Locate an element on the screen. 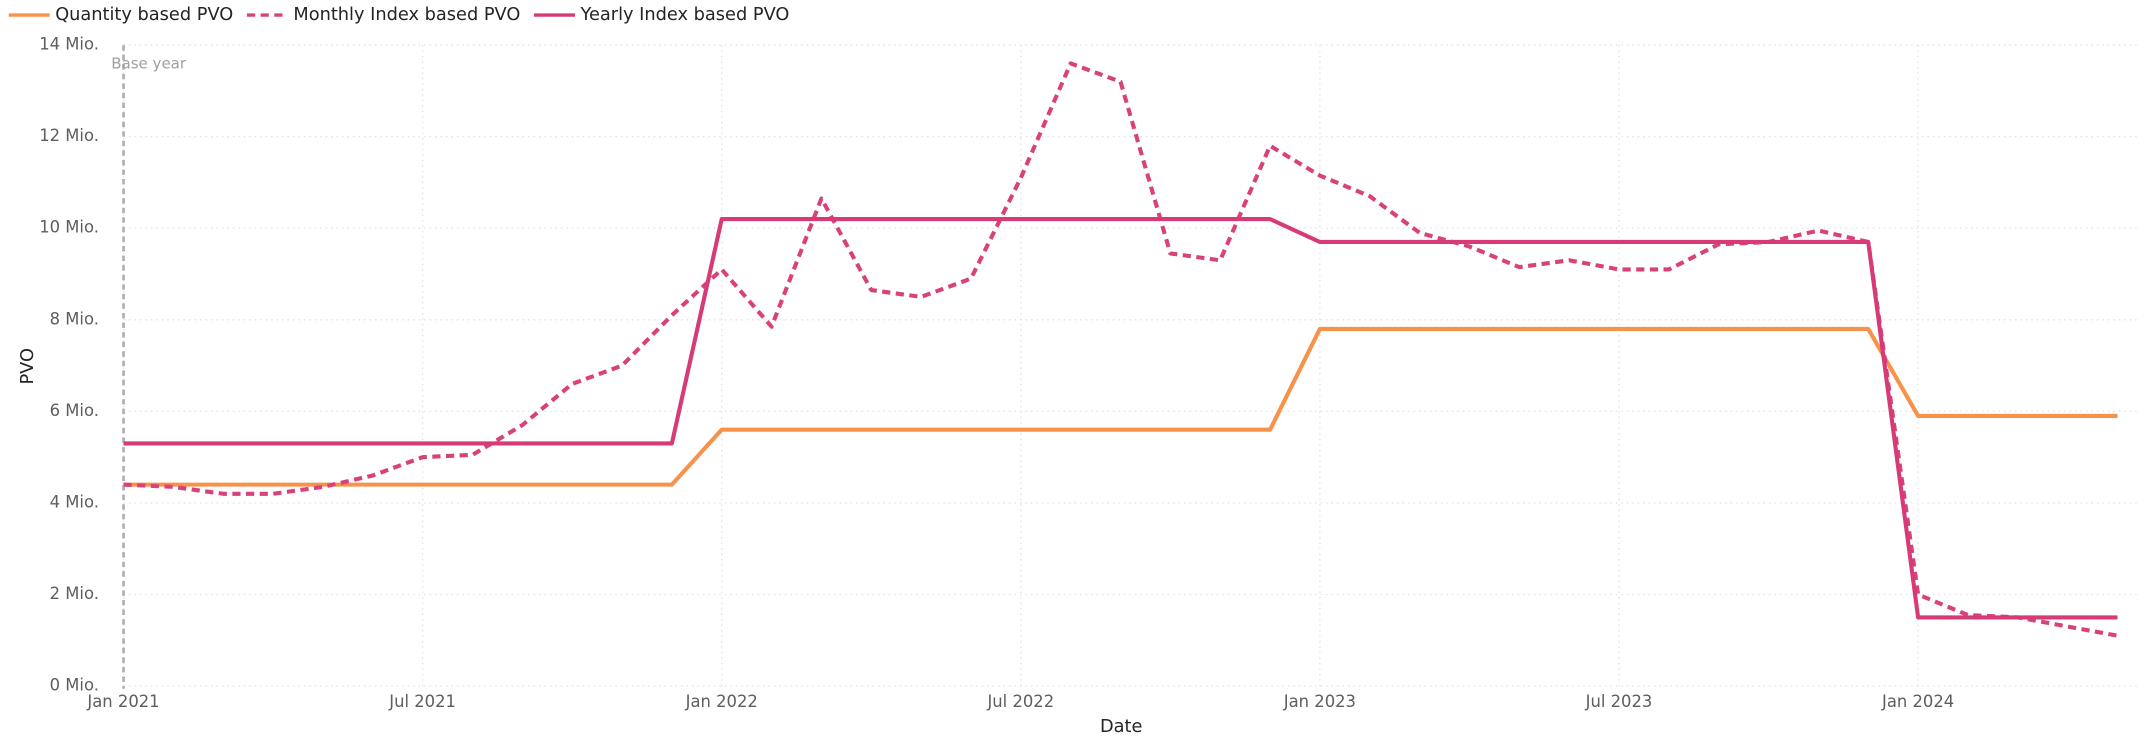 The height and width of the screenshot is (742, 2144). x-tick-label: Jul 2023 is located at coordinates (1619, 701).